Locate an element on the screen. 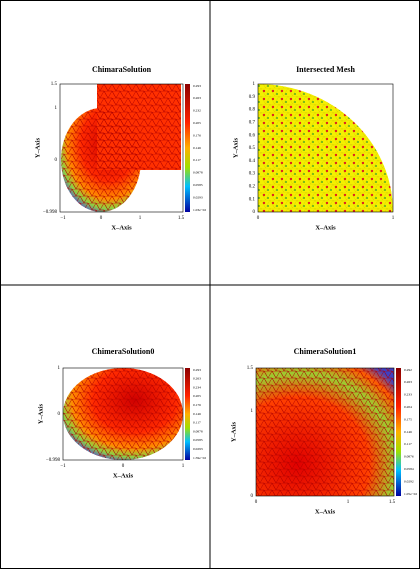 This screenshot has height=574, width=420. colorbar-label: 1.03e−02 is located at coordinates (199, 210).